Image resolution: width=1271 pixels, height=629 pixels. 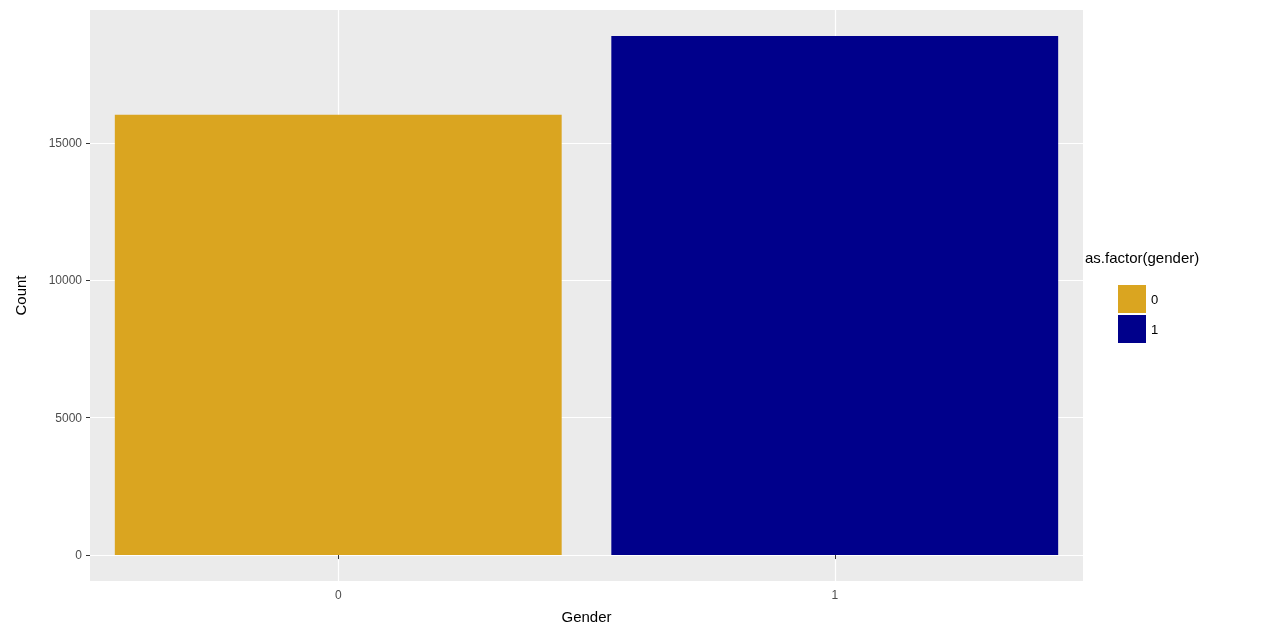 What do you see at coordinates (65, 142) in the screenshot?
I see `y-tick-label: 15000` at bounding box center [65, 142].